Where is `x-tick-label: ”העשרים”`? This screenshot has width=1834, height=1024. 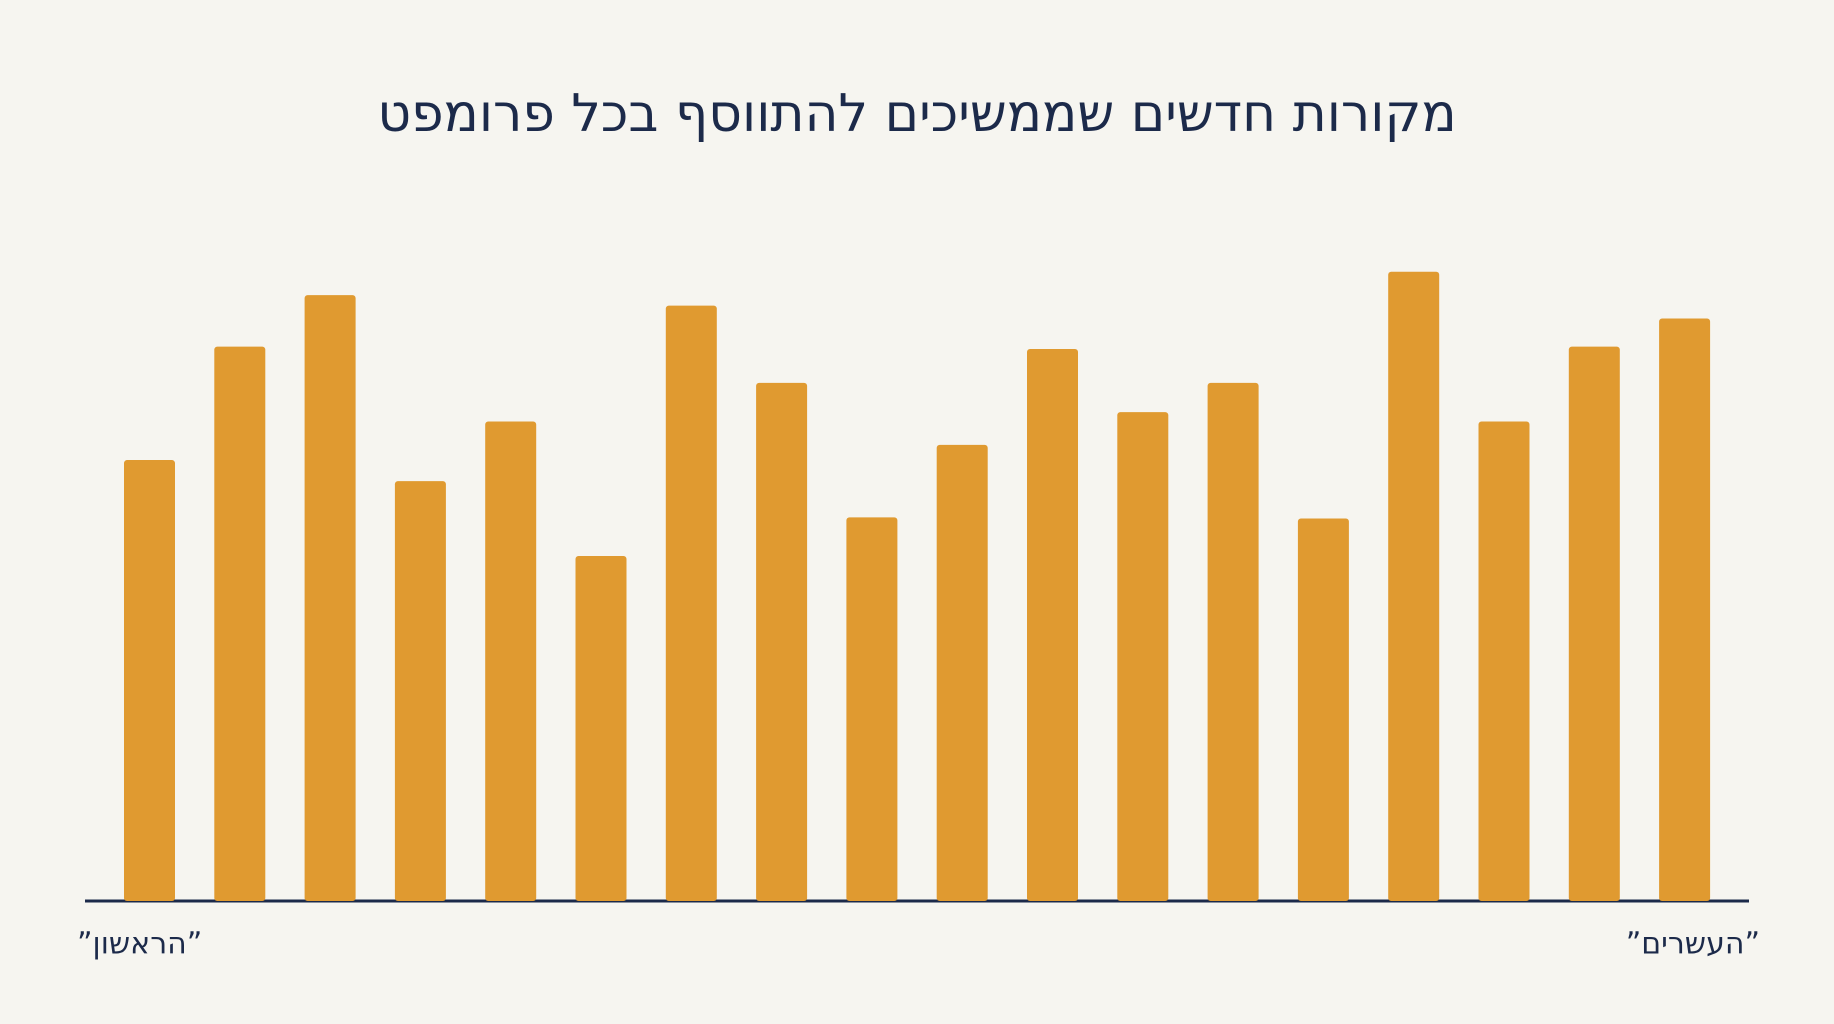
x-tick-label: ”העשרים” is located at coordinates (1693, 944).